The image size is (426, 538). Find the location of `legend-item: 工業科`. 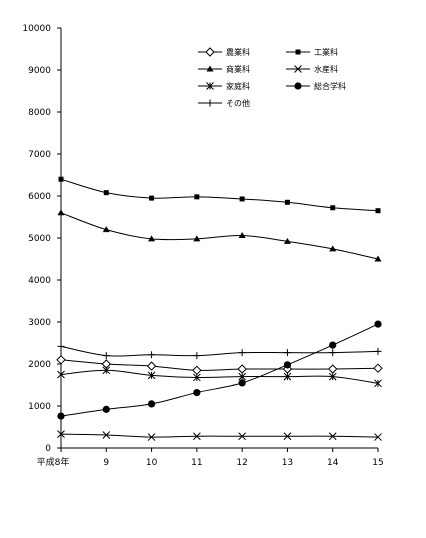

legend-item: 工業科 is located at coordinates (312, 52).